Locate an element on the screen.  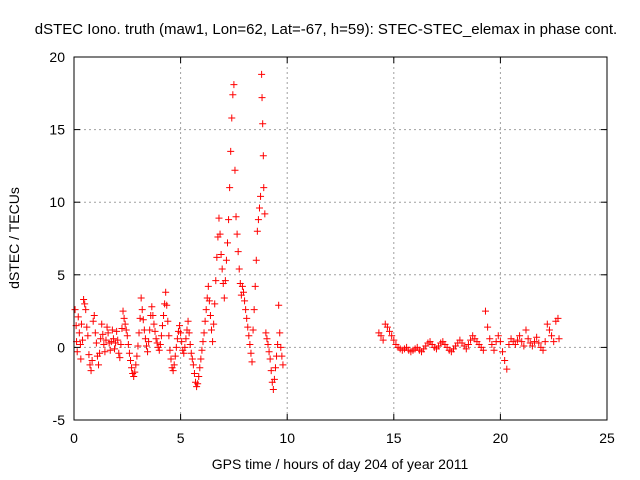
x-tick-label: 15 is located at coordinates (394, 438).